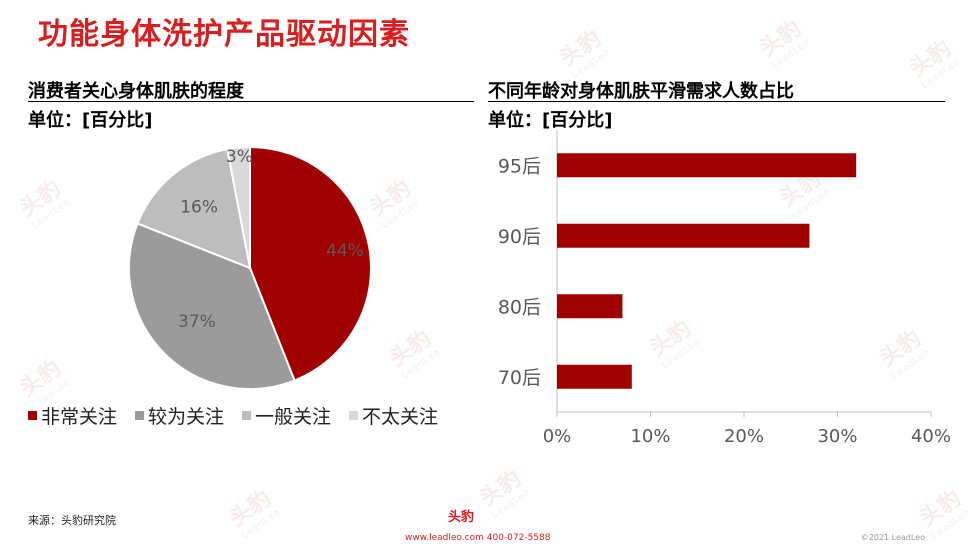  Describe the element at coordinates (519, 237) in the screenshot. I see `y-tick-label: 90后` at that location.